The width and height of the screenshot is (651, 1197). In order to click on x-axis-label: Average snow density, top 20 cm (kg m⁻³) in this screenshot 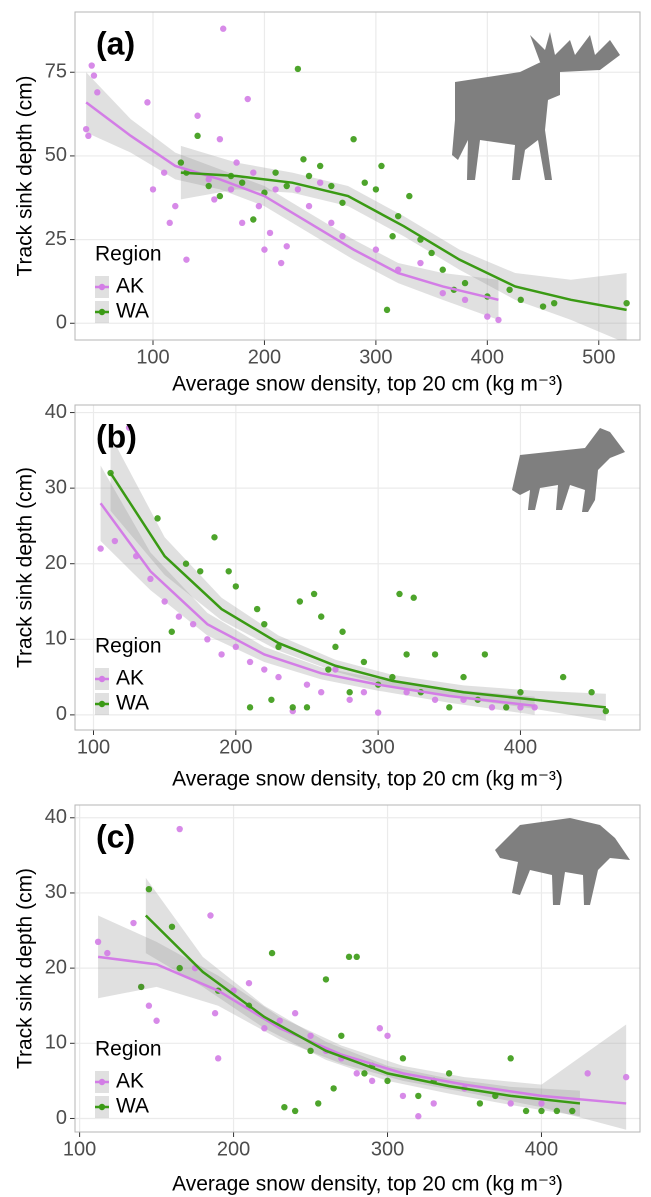, I will do `click(367, 779)`.